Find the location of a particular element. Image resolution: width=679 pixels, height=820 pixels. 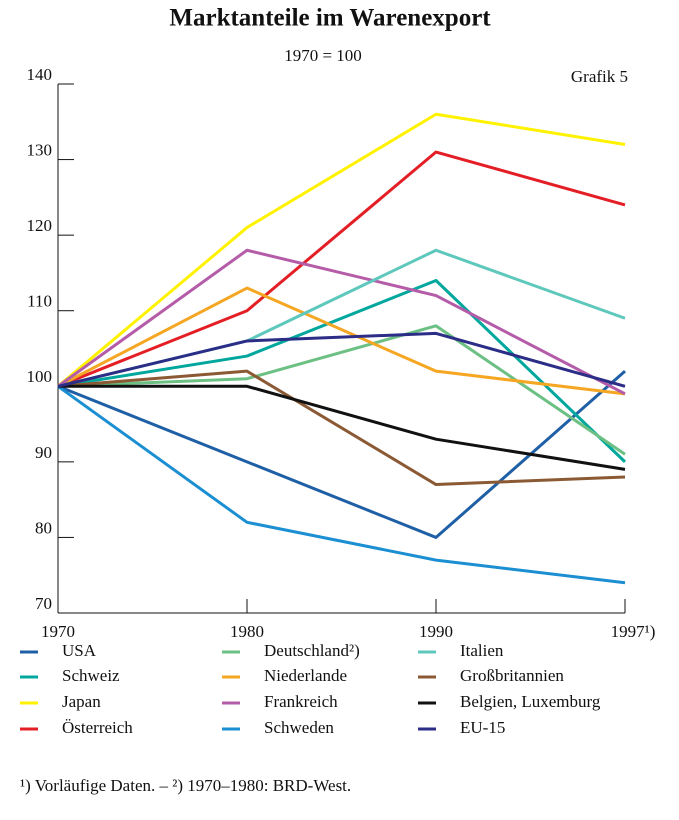

legend-label: EU-15 is located at coordinates (482, 727).